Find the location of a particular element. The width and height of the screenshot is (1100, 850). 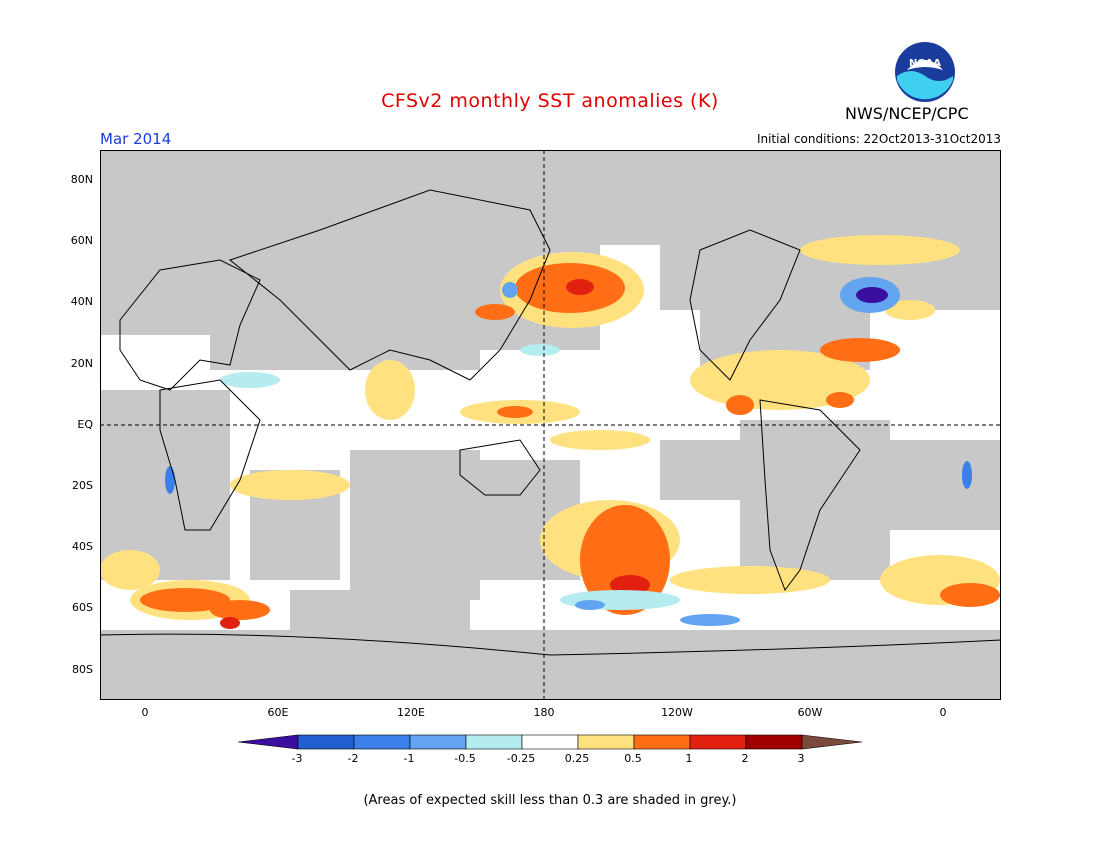

lat-label: 80N is located at coordinates (81, 179).